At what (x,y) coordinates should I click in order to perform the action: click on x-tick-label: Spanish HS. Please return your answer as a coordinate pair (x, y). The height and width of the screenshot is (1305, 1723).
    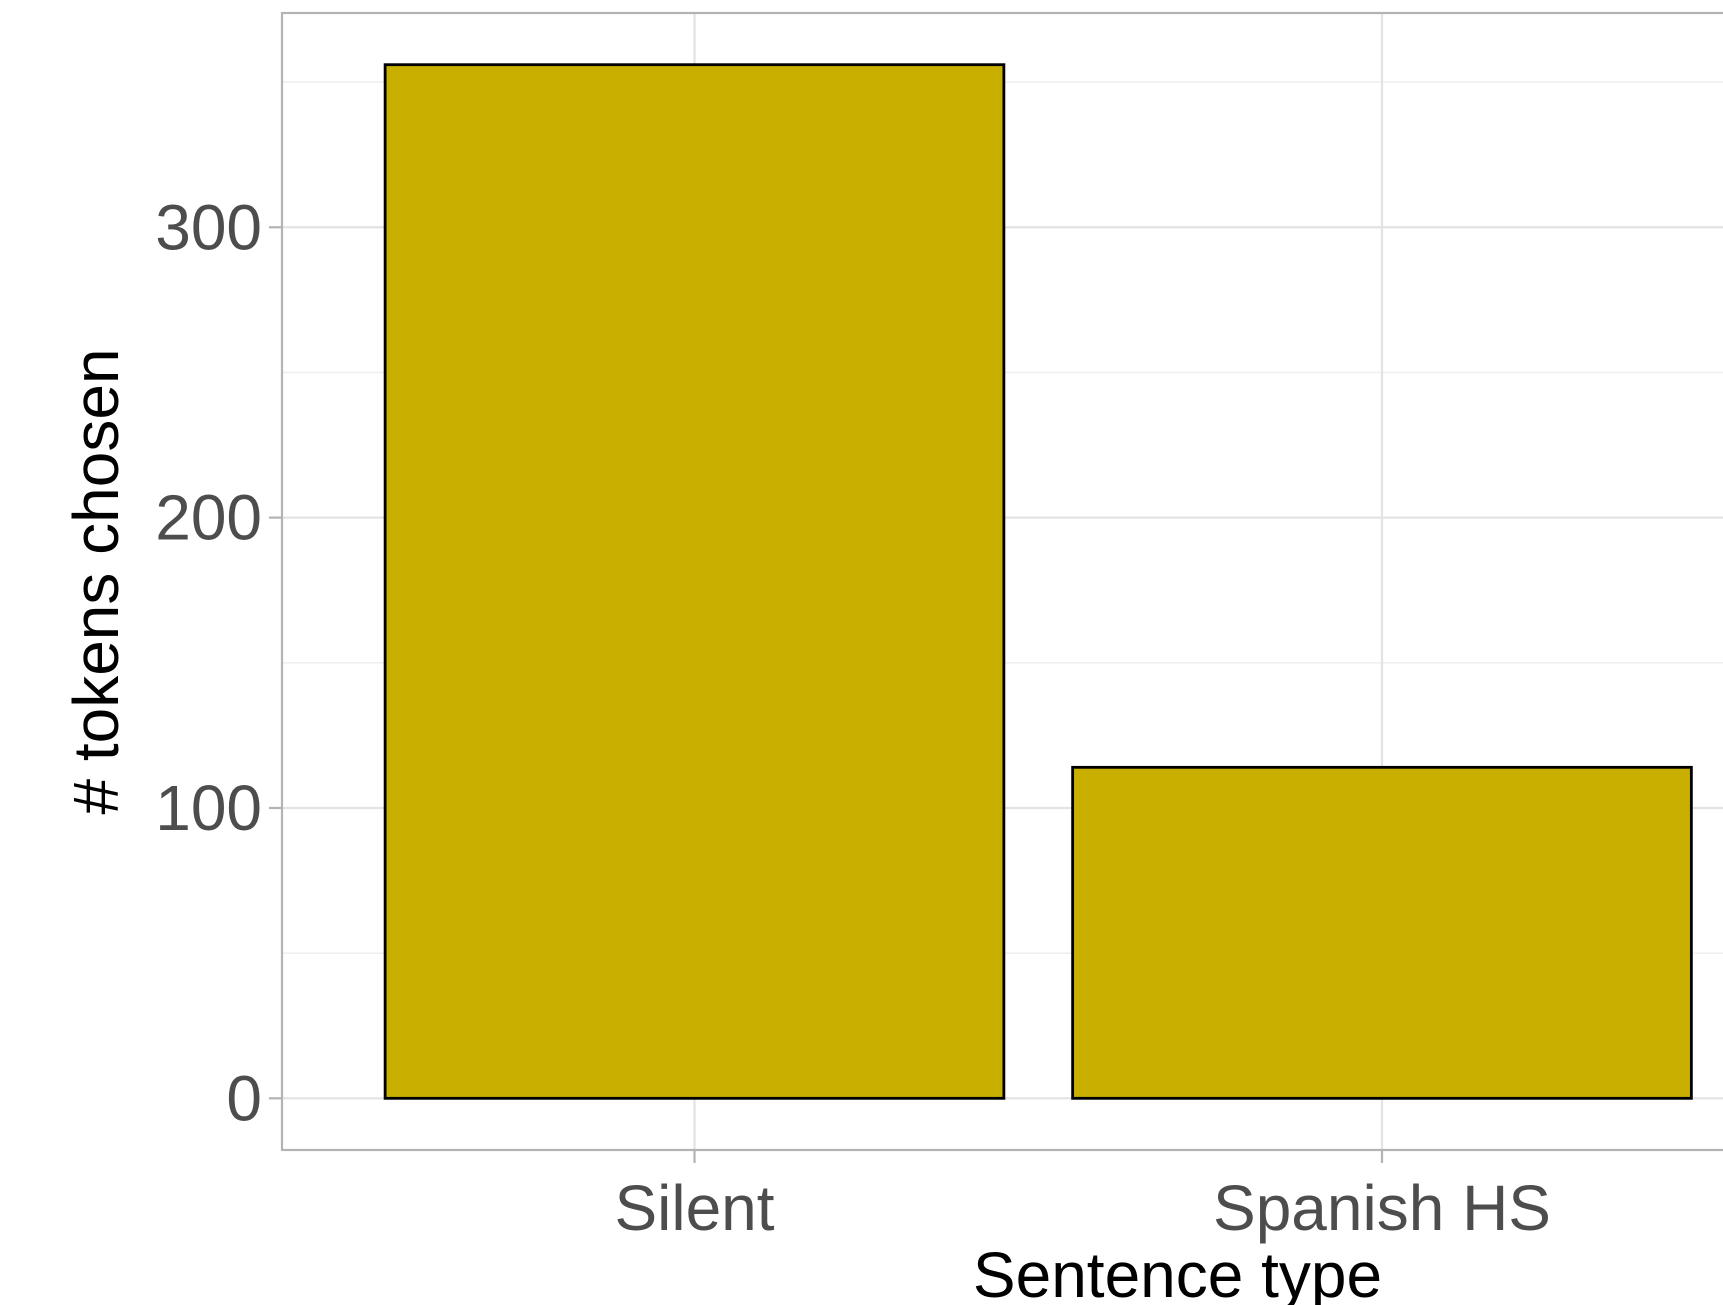
    Looking at the image, I should click on (1382, 1208).